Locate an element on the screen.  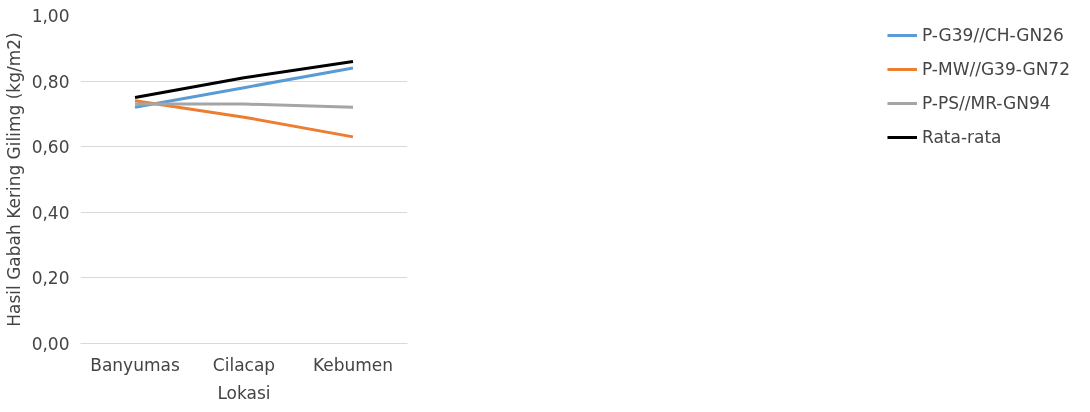
y-axis-title: Hasil Gabah Kering Gilimg (kg/m2) is located at coordinates (13, 179).